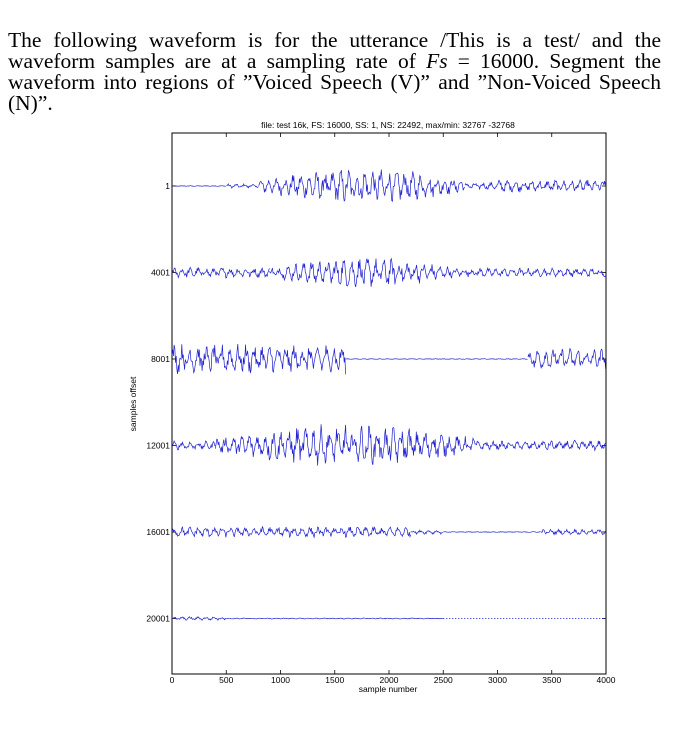 The width and height of the screenshot is (683, 752). I want to click on x-tick-label: 2500, so click(443, 680).